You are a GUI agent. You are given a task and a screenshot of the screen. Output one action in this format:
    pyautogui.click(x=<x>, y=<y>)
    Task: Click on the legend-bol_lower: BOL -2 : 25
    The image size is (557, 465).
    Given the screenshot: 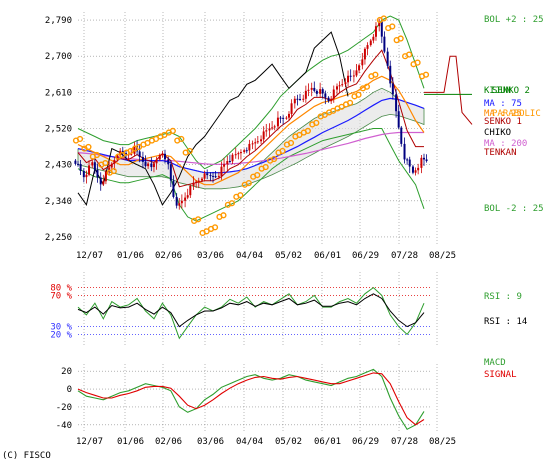 What is the action you would take?
    pyautogui.click(x=514, y=209)
    